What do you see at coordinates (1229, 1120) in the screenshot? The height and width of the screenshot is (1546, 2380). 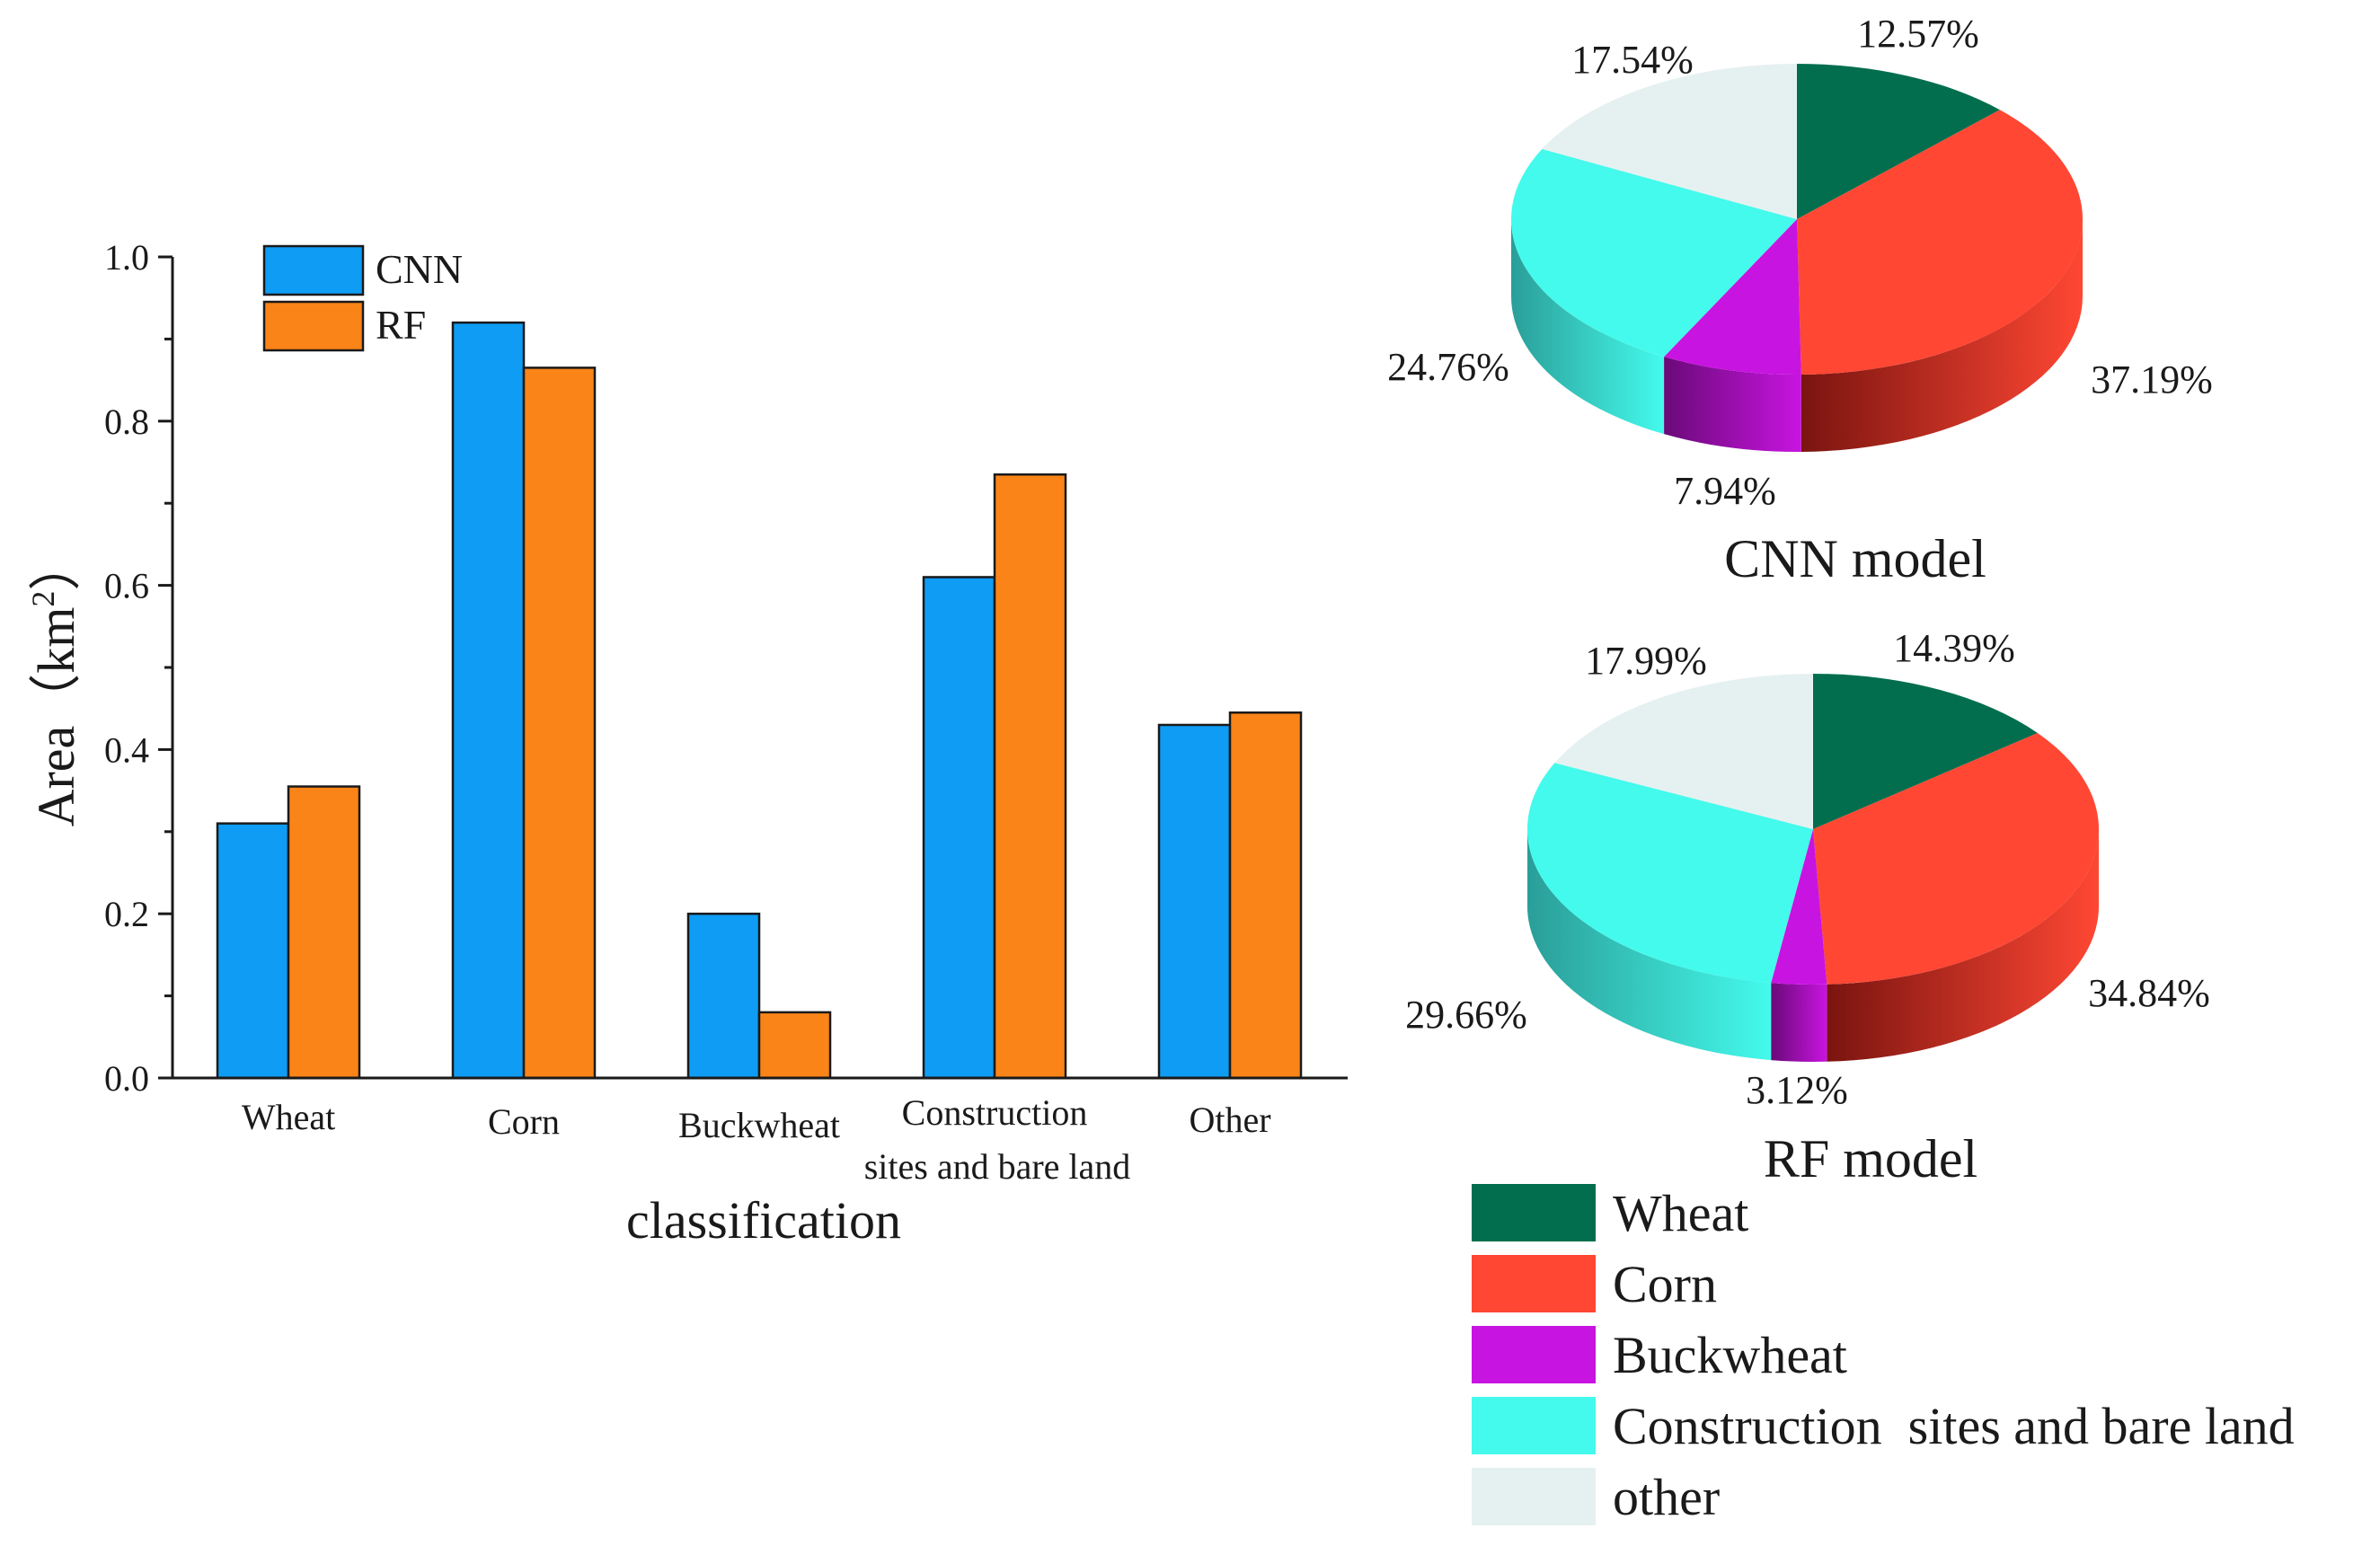 I see `x-tick-label: Other` at bounding box center [1229, 1120].